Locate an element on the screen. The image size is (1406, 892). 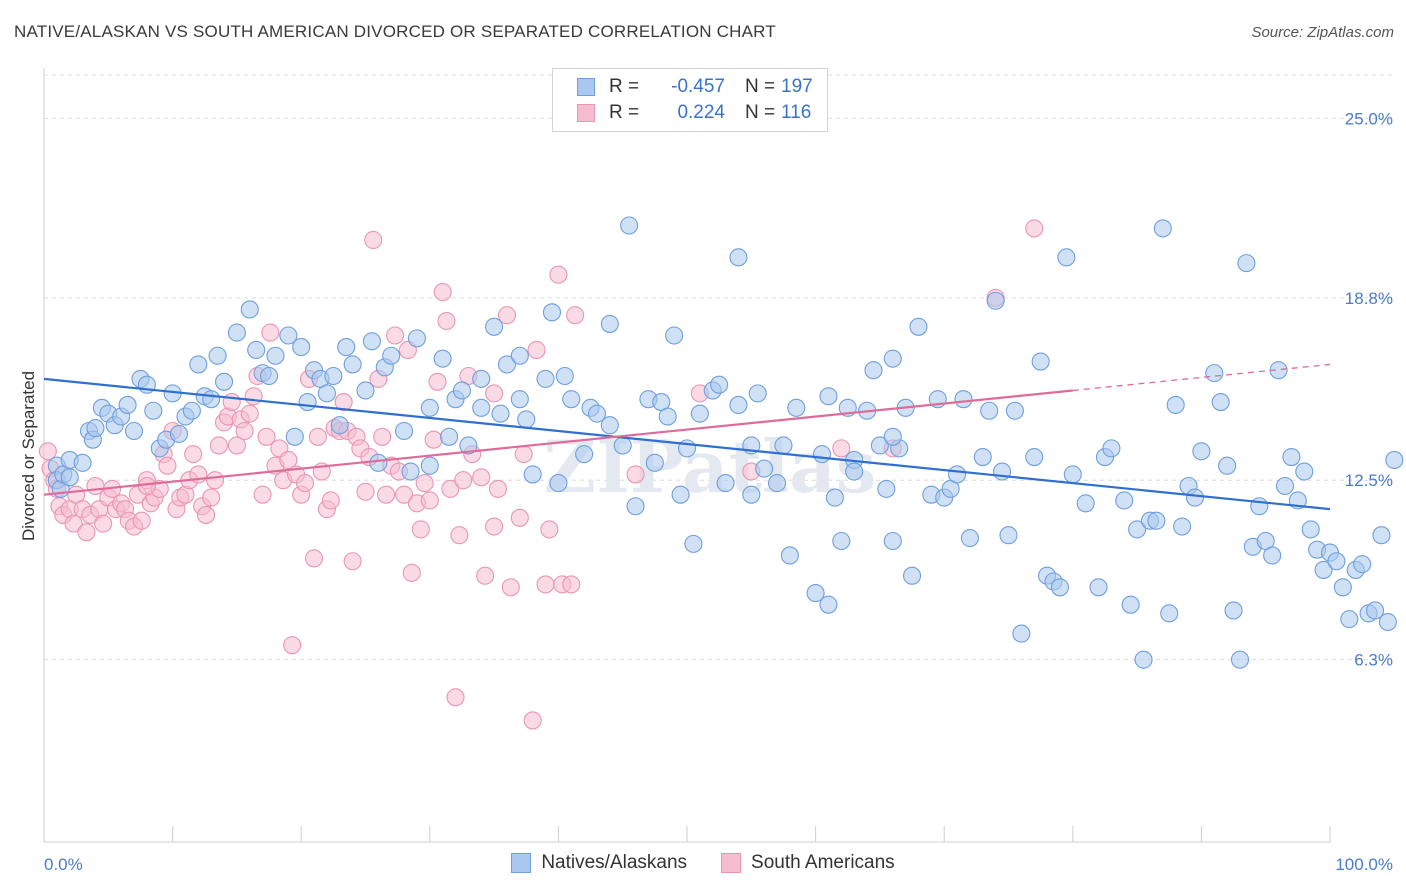
y-tick-label-3: 25.0% is located at coordinates (1369, 118).